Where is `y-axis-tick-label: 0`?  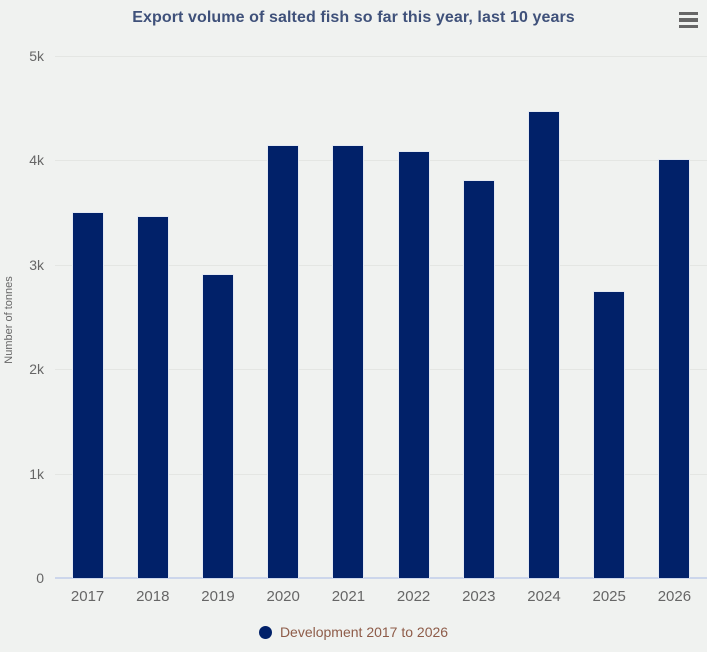 y-axis-tick-label: 0 is located at coordinates (40, 578).